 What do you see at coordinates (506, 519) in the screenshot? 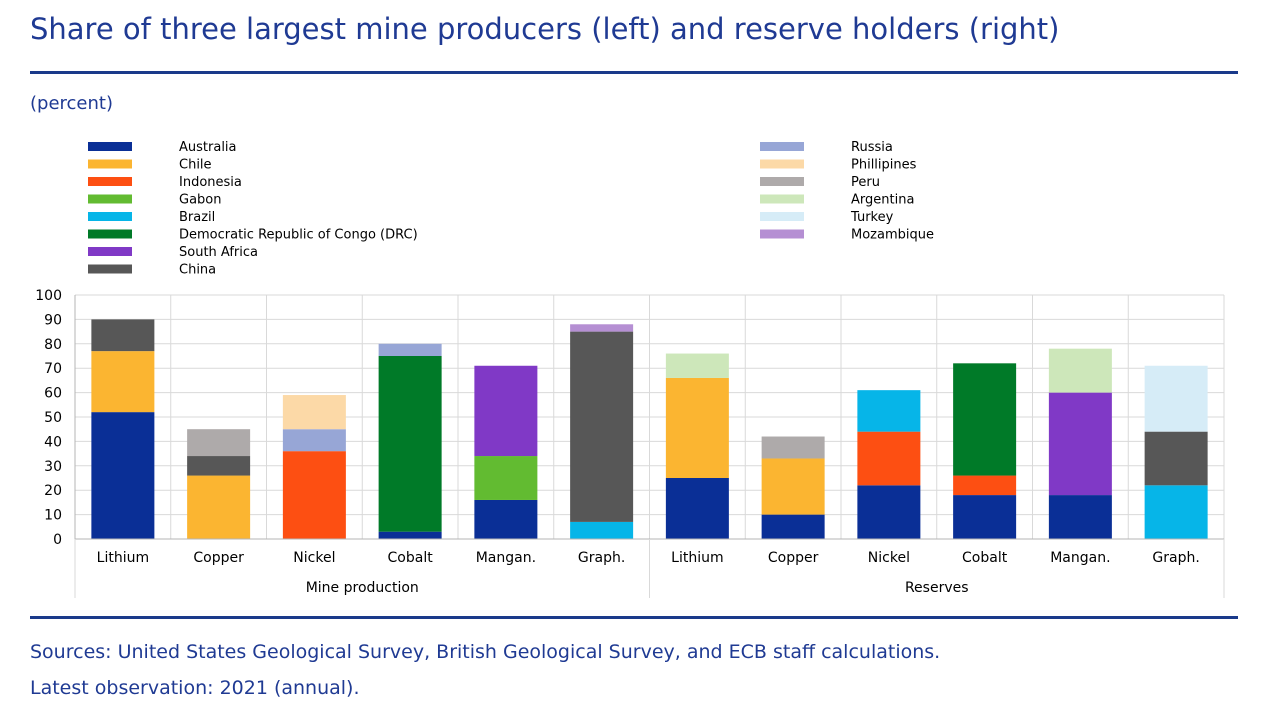
I see `bar-mine-production-mangan-australia` at bounding box center [506, 519].